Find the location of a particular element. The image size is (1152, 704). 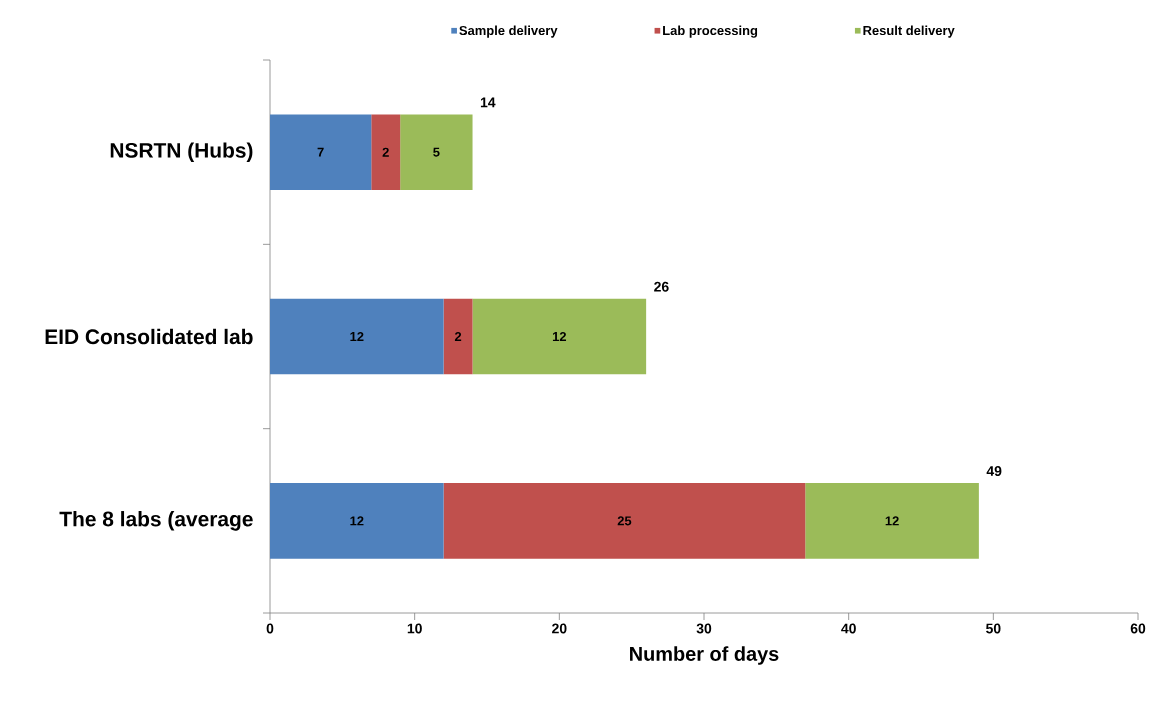

legend-label: Result delivery is located at coordinates (909, 31).